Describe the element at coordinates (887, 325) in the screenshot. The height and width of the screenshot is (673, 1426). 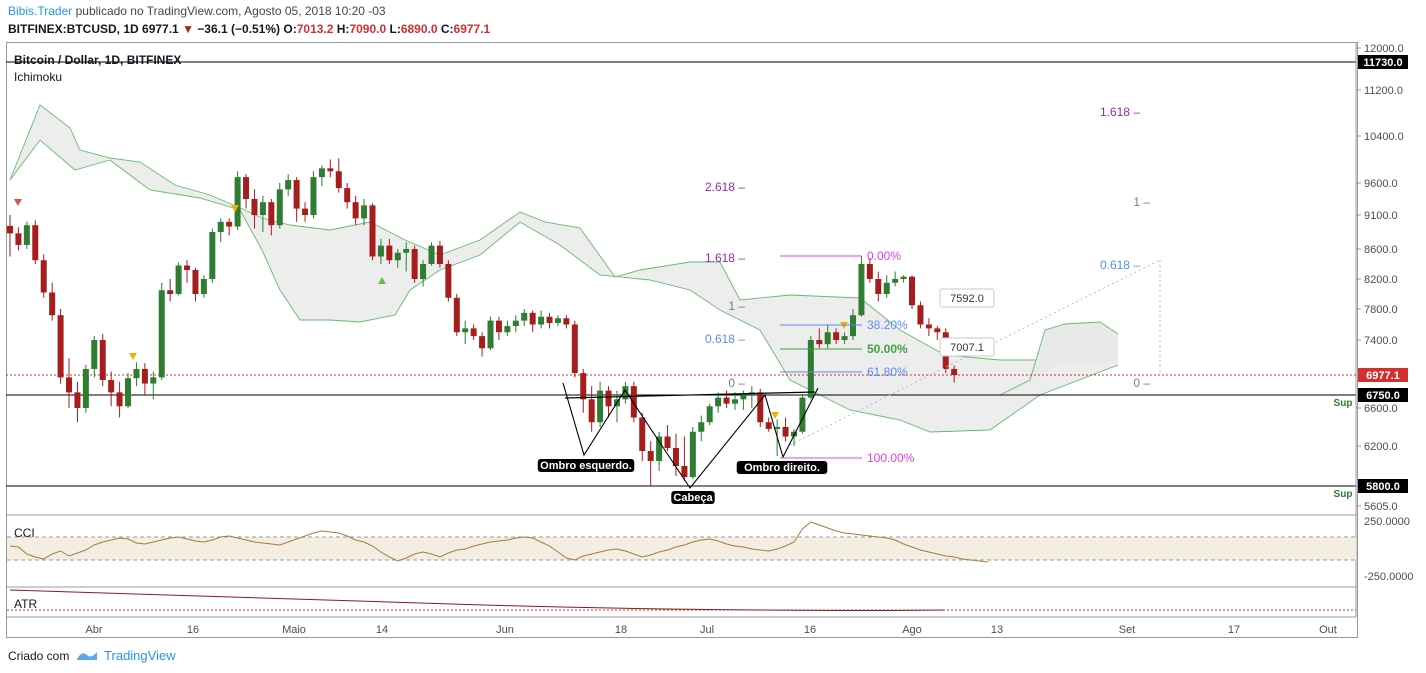
I see `fib-retracement-label: 38.20%` at that location.